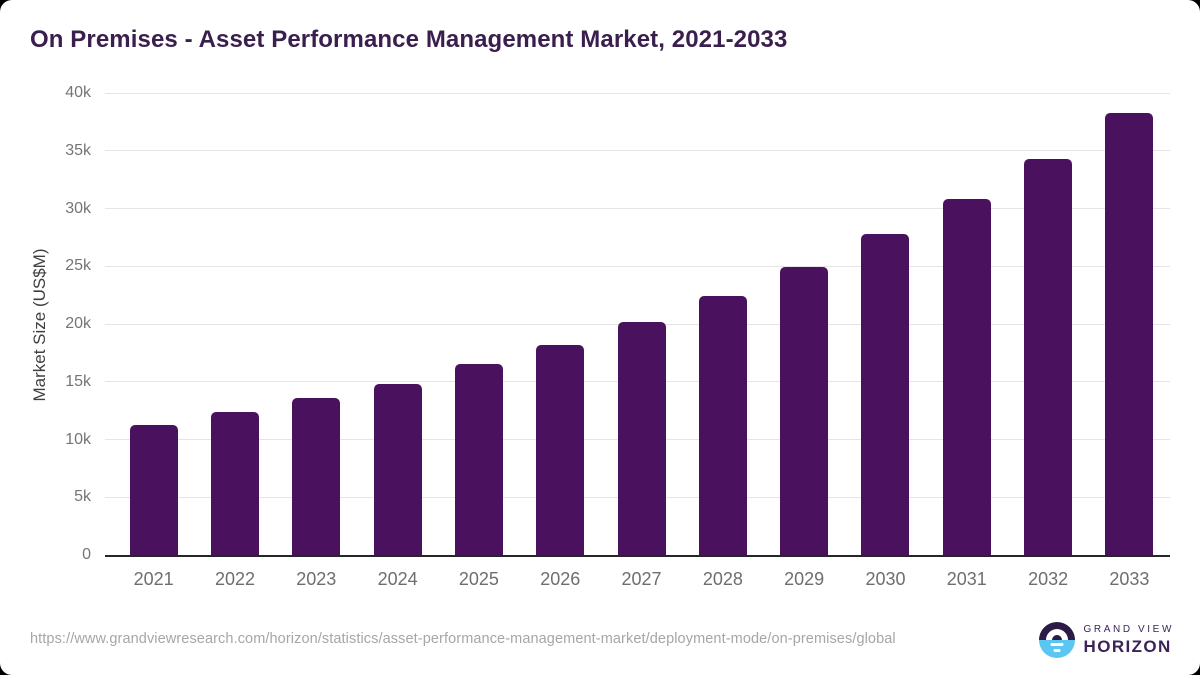 The image size is (1200, 675). What do you see at coordinates (234, 579) in the screenshot?
I see `x-label-2022: 2022` at bounding box center [234, 579].